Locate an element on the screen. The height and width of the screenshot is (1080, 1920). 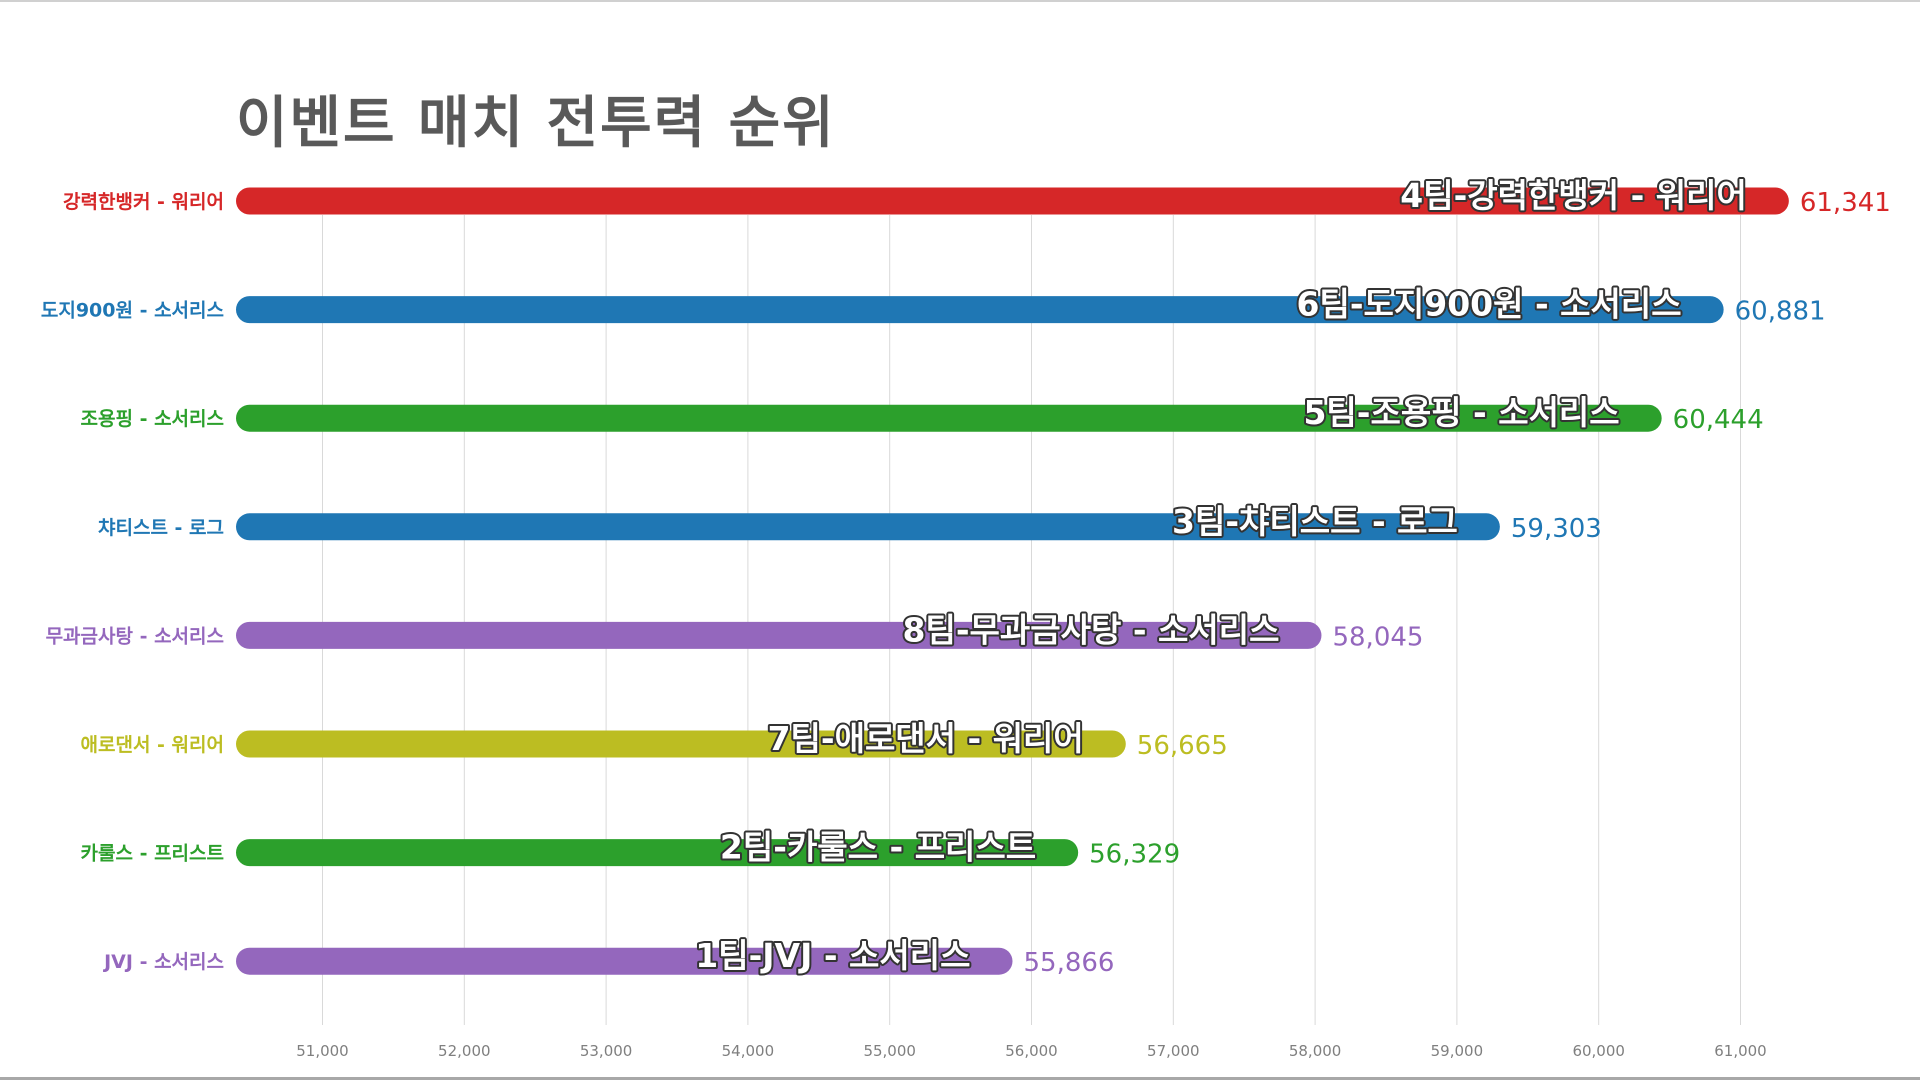
value-label: 60,881 is located at coordinates (1780, 312).